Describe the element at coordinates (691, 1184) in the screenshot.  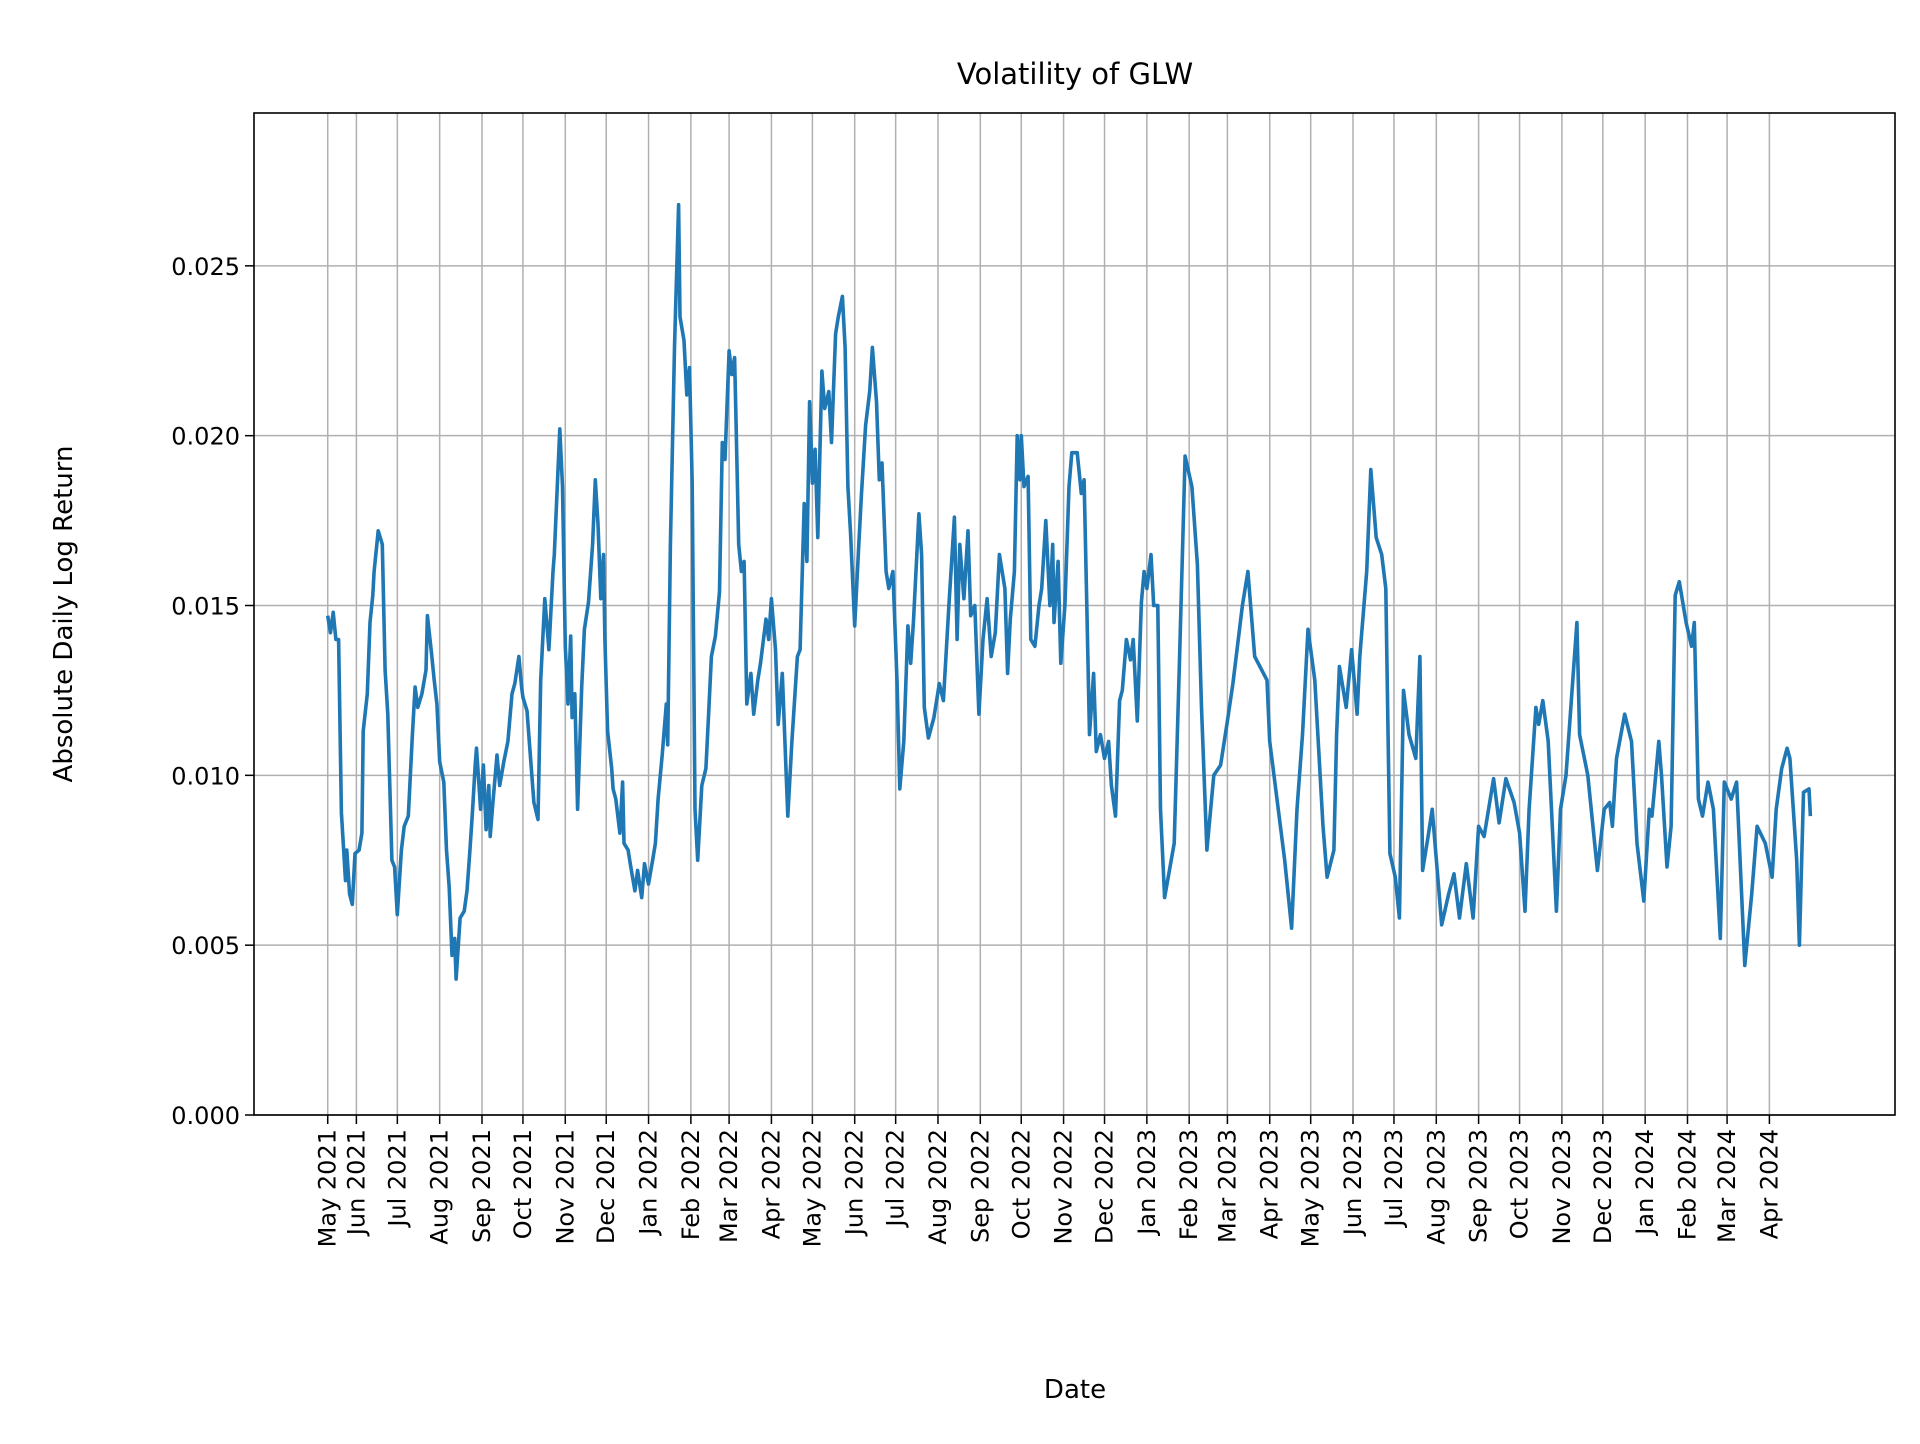
I see `x-tick-label: Feb 2022` at that location.